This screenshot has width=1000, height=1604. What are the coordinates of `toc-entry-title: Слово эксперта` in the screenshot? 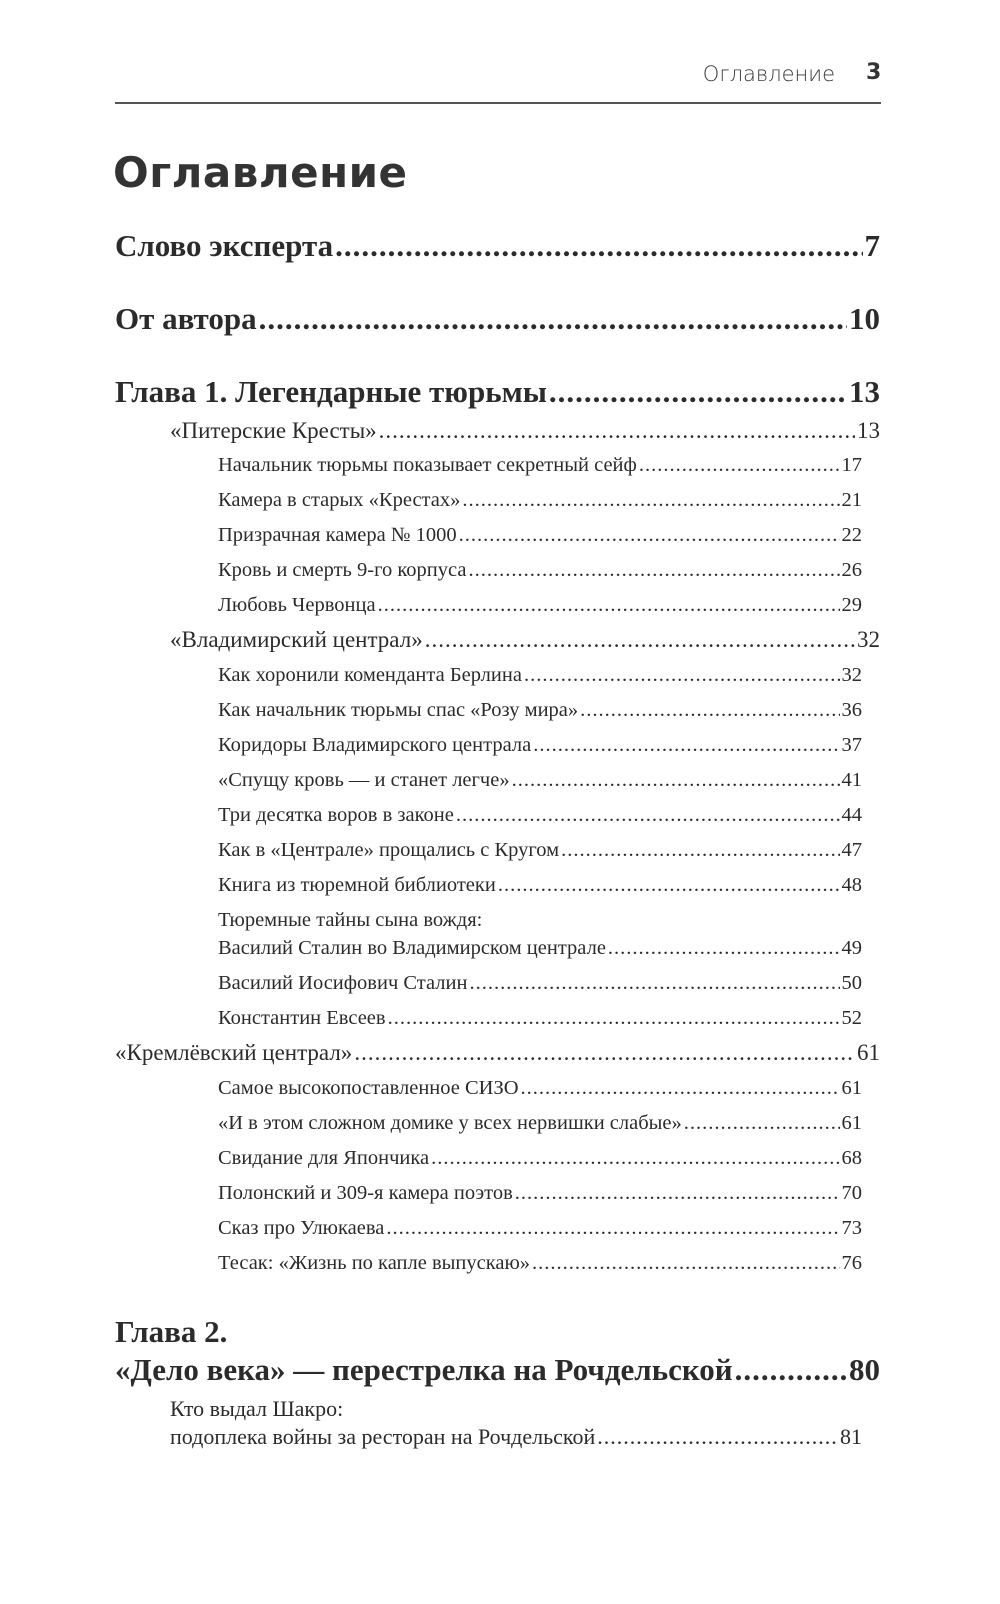 It's located at (224, 245).